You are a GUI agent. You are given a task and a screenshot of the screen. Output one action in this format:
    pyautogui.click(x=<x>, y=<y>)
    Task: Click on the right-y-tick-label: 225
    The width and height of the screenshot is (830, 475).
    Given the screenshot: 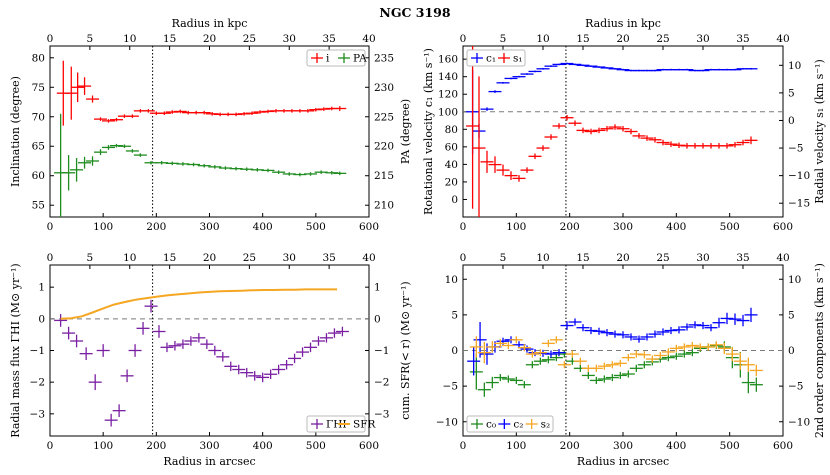 What is the action you would take?
    pyautogui.click(x=384, y=117)
    